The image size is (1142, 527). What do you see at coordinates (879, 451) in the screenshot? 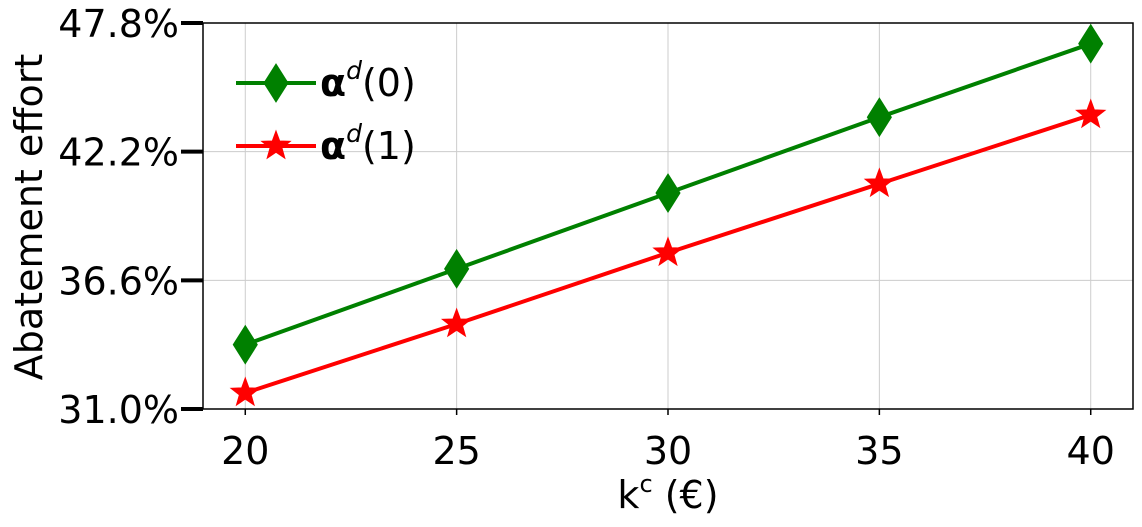
I see `x-tick-label: 35` at bounding box center [879, 451].